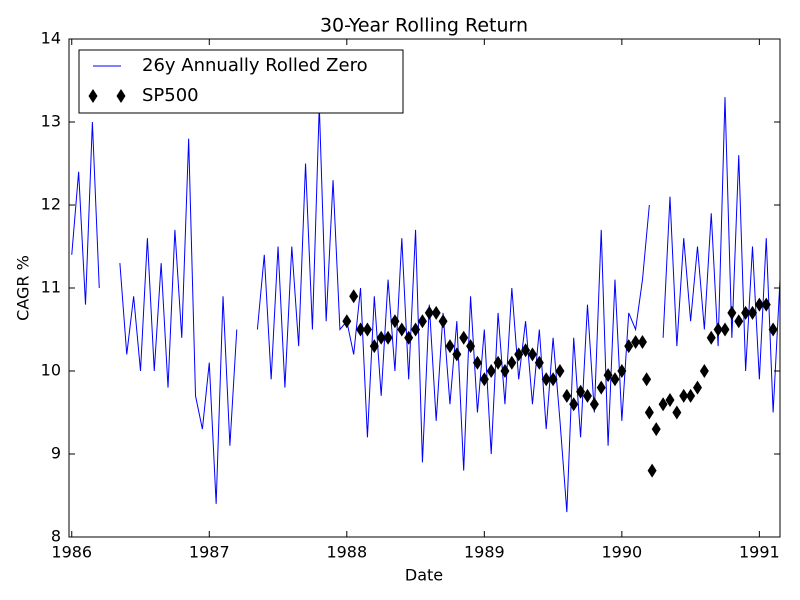  Describe the element at coordinates (51, 38) in the screenshot. I see `y-tick-label: 14` at that location.